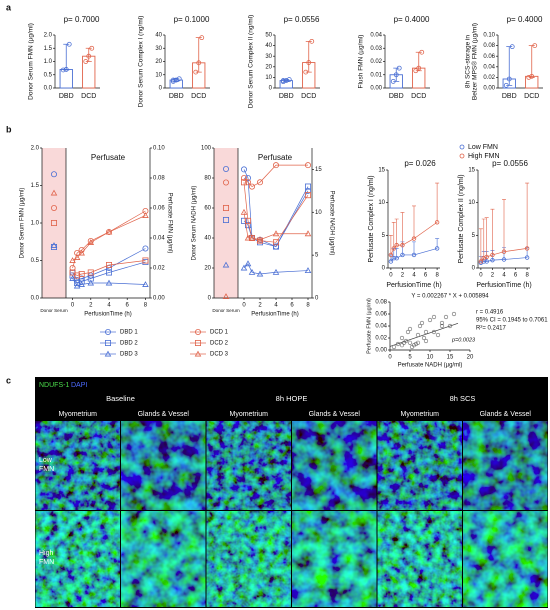 This screenshot has height=610, width=550. I want to click on x-tick-label: DCD, so click(198, 96).